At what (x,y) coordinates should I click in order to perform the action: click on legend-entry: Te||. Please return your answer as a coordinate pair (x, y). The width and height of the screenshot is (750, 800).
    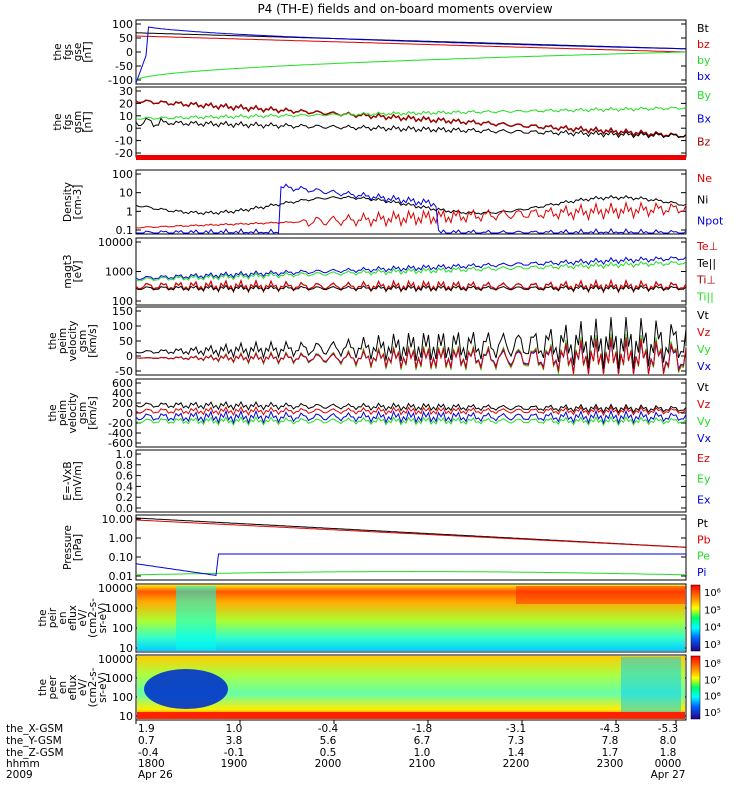
    Looking at the image, I should click on (706, 263).